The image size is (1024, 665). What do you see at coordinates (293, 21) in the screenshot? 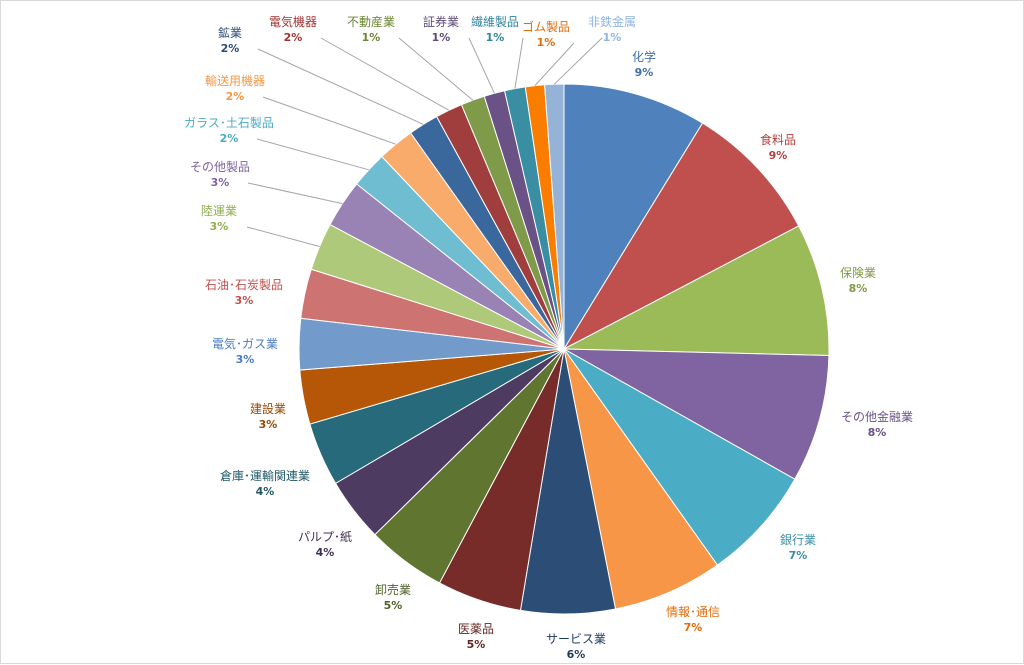
I see `slice-label: 電気機器` at bounding box center [293, 21].